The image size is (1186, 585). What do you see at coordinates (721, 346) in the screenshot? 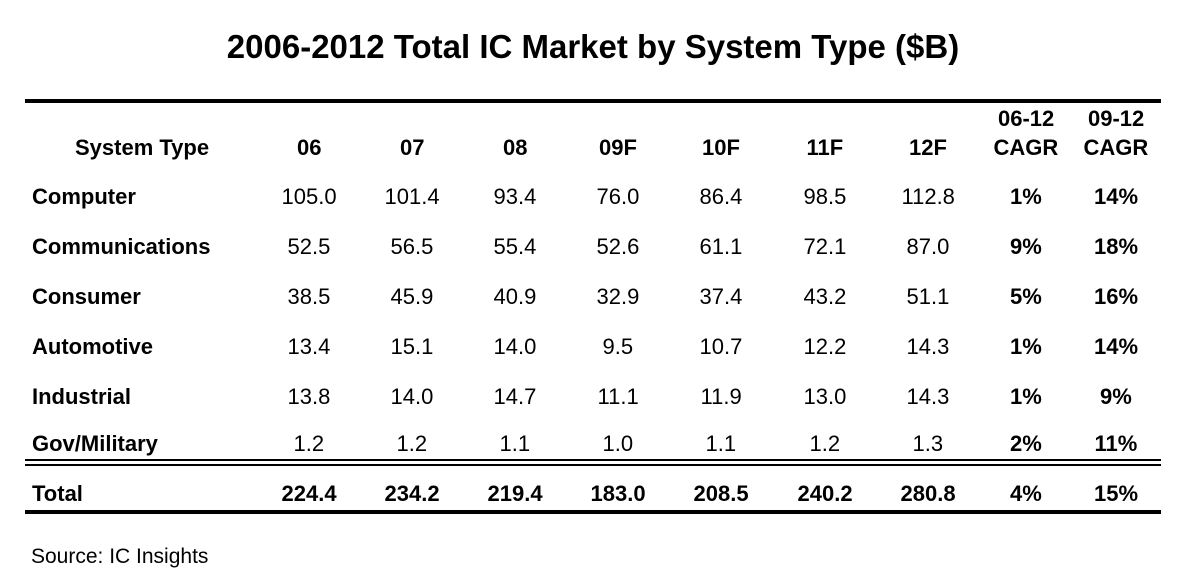
I see `cell: 10.7` at bounding box center [721, 346].